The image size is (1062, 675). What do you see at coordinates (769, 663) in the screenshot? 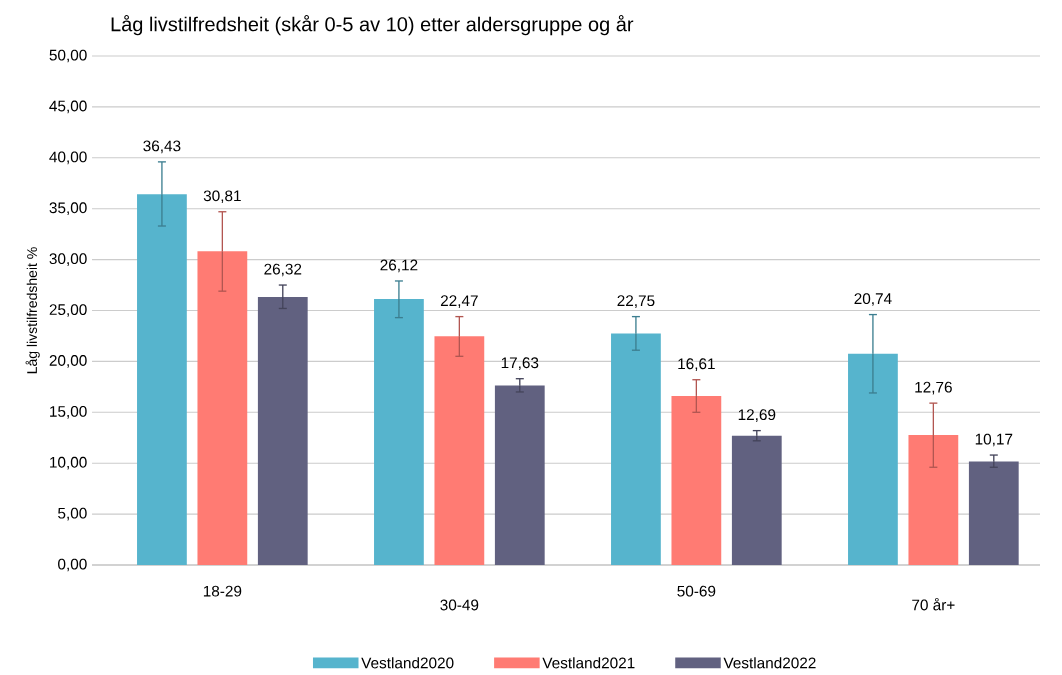
I see `legend-label: Vestland2022` at bounding box center [769, 663].